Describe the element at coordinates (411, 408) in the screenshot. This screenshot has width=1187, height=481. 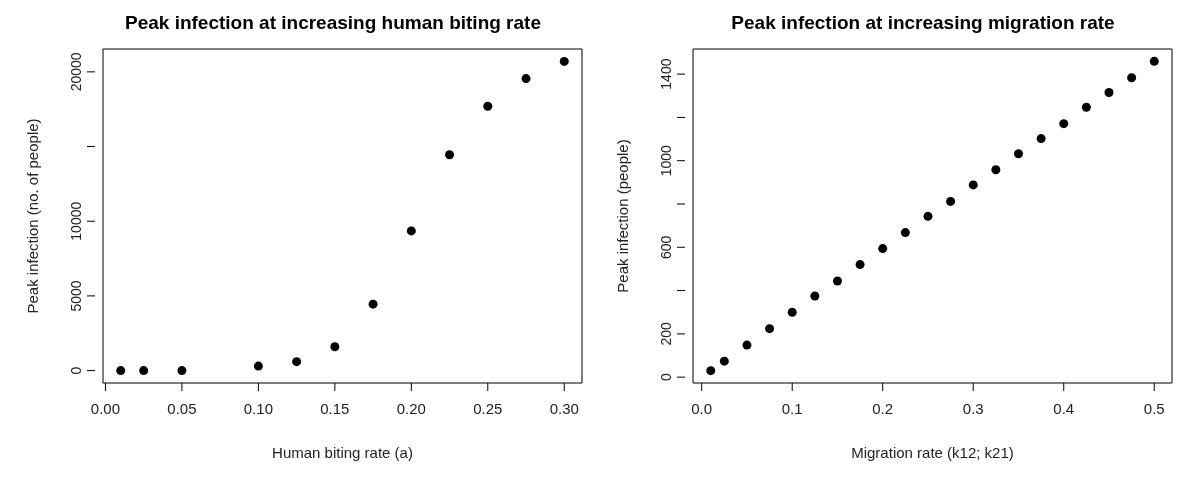
I see `x-tick-label: 0.20` at that location.